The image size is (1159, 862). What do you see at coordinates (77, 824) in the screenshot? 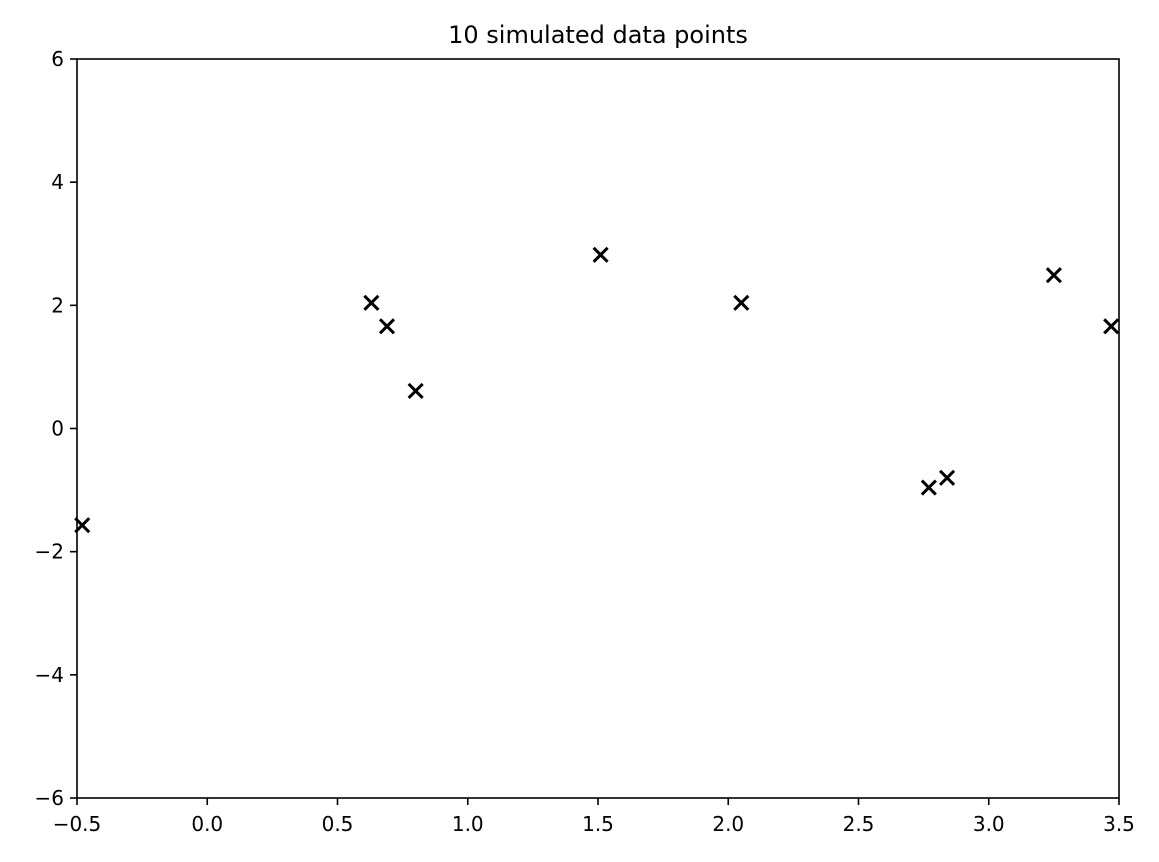
I see `x-tick-label: −0.5` at bounding box center [77, 824].